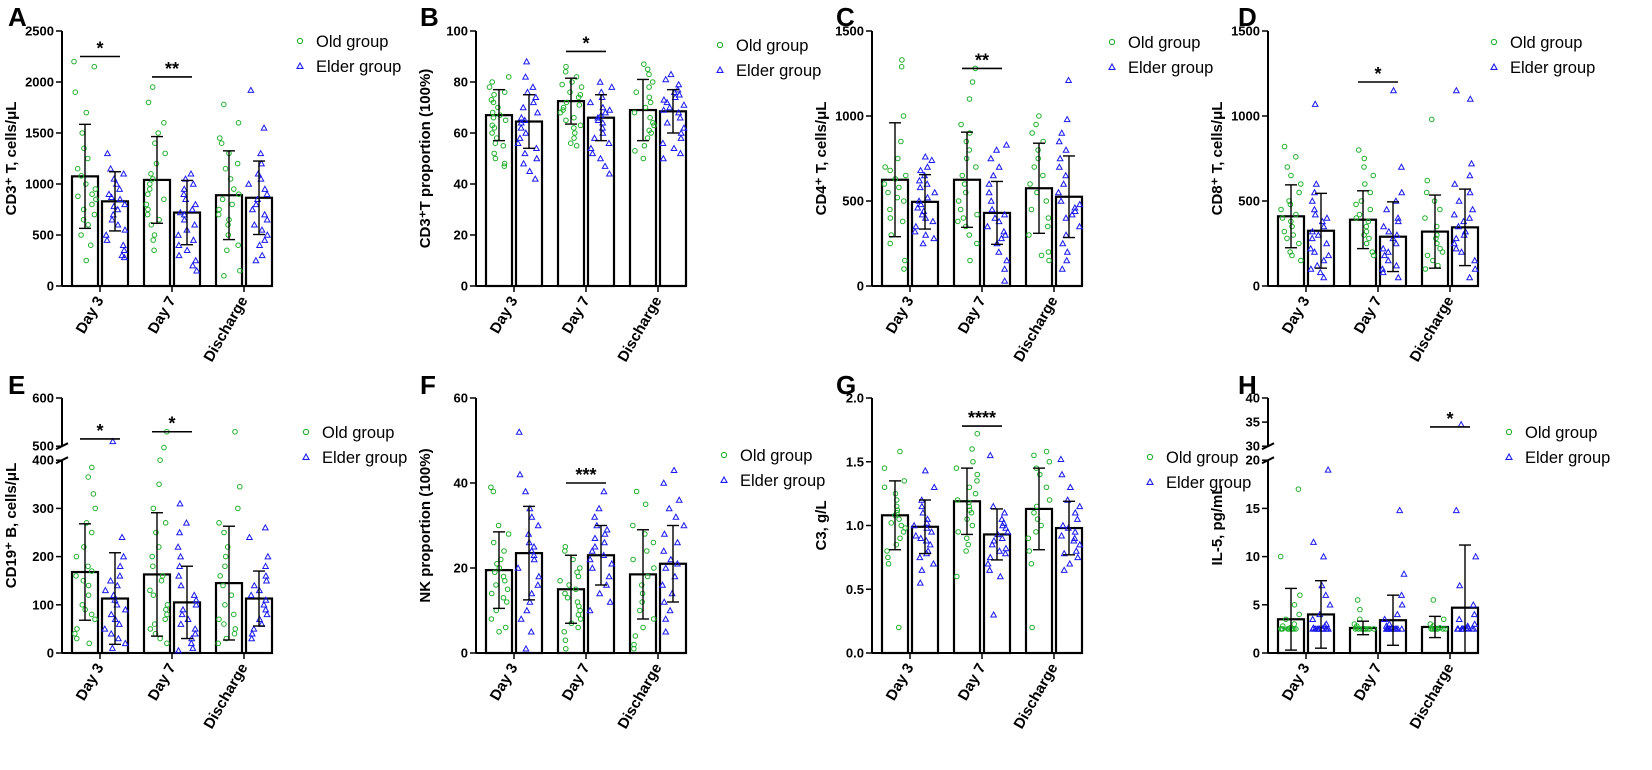 This screenshot has height=770, width=1652. What do you see at coordinates (1217, 159) in the screenshot?
I see `y-axis-label: CD8⁺ T, cells/μL` at bounding box center [1217, 159].